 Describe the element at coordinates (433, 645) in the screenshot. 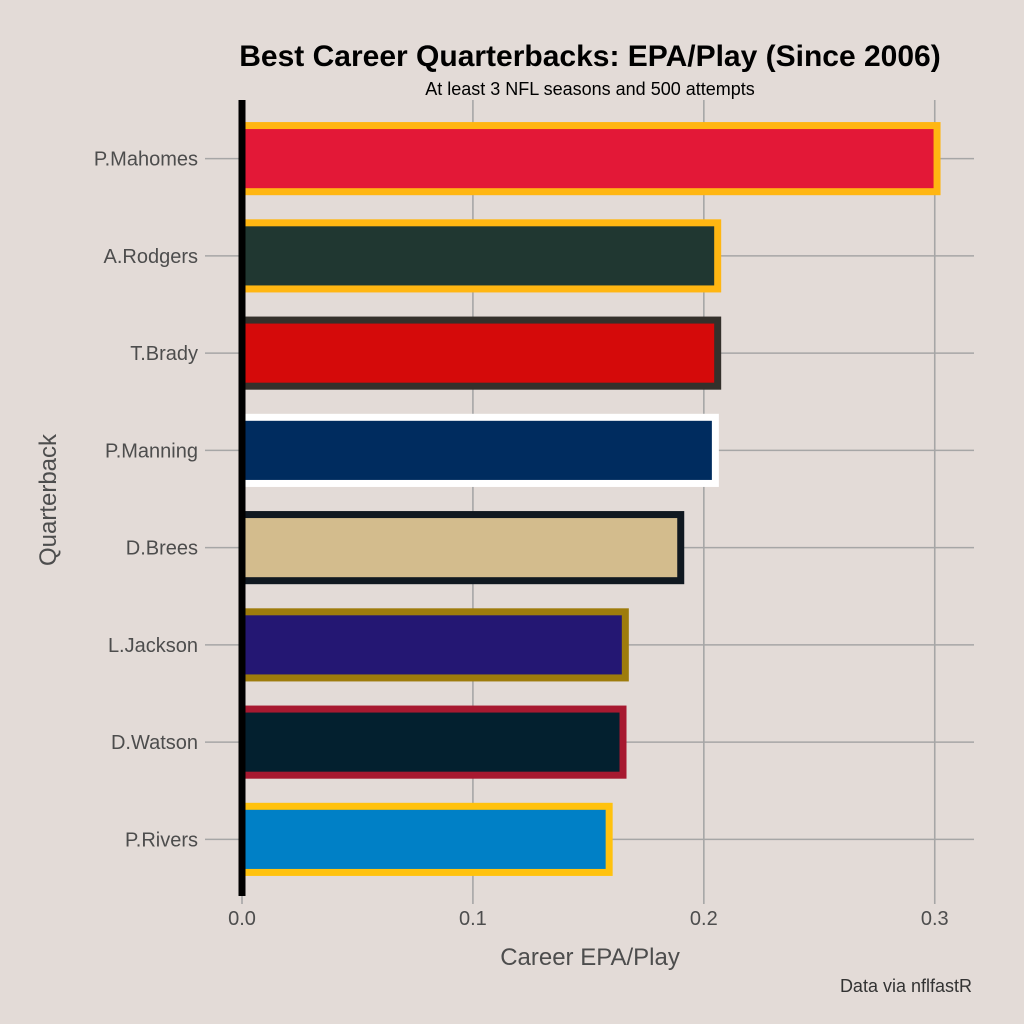

I see `bar-l-jackson` at that location.